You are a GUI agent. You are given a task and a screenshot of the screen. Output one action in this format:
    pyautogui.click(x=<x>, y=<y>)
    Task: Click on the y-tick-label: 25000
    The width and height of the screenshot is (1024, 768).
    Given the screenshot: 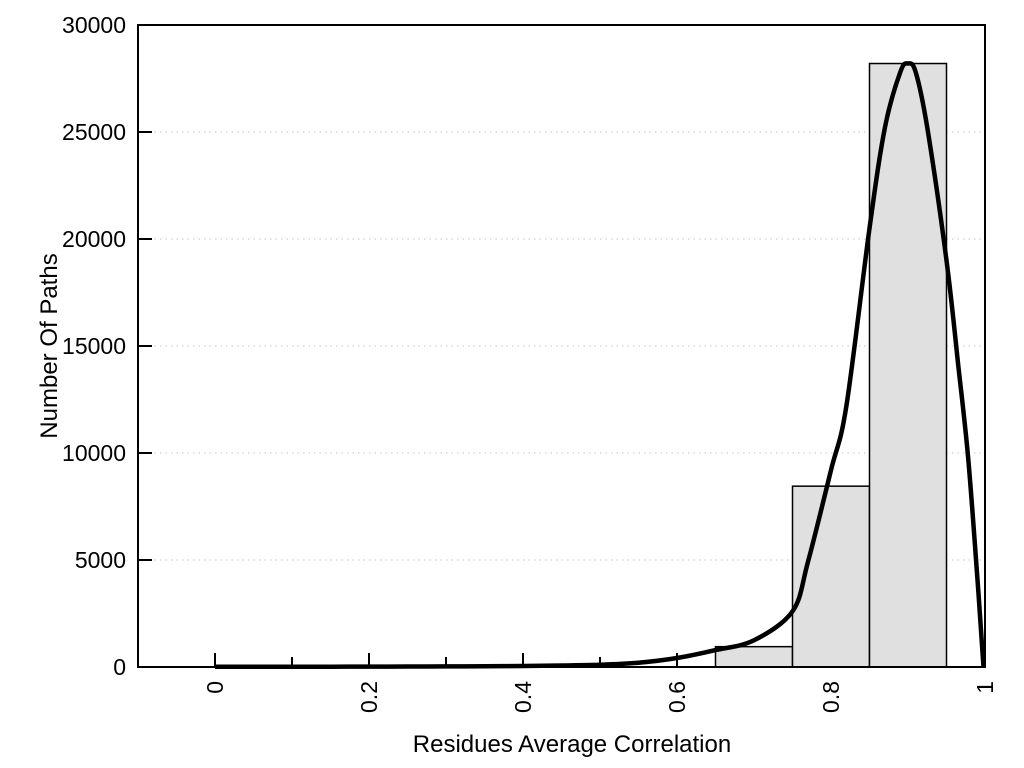 What is the action you would take?
    pyautogui.click(x=94, y=132)
    